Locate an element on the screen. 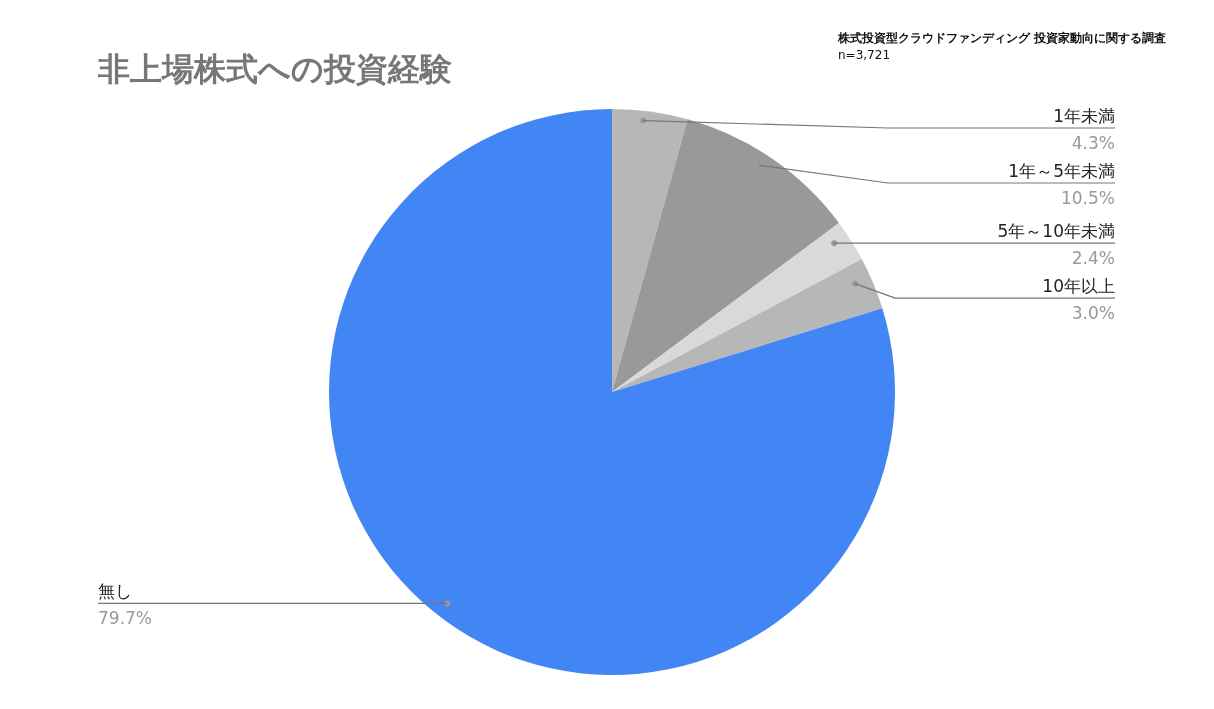  slice-label: 無し is located at coordinates (115, 591).